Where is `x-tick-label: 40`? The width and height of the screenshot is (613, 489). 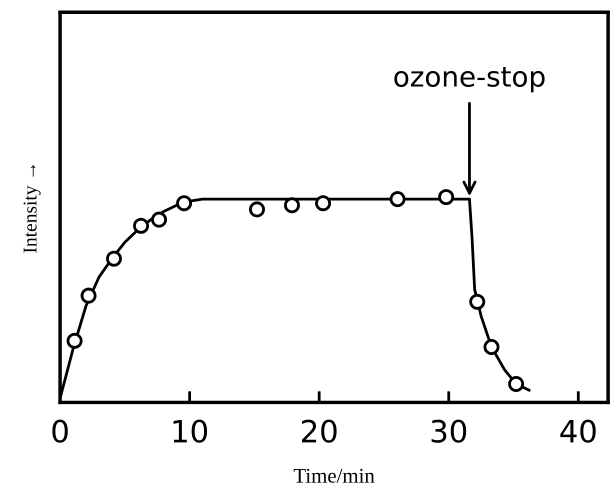 x-tick-label: 40 is located at coordinates (578, 431).